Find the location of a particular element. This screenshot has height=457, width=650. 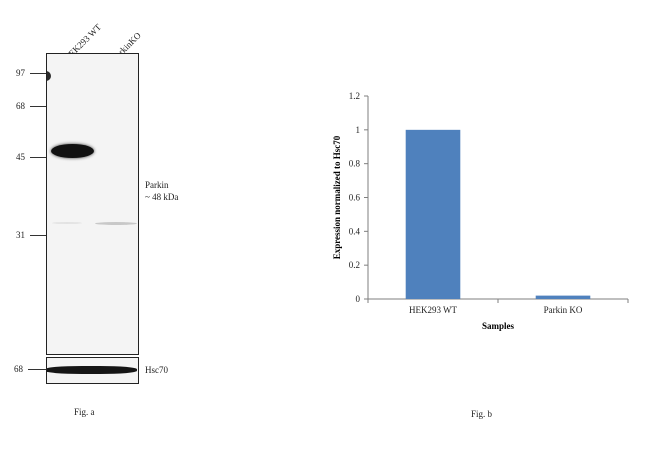

figure-b-label: Fig. b is located at coordinates (482, 414).